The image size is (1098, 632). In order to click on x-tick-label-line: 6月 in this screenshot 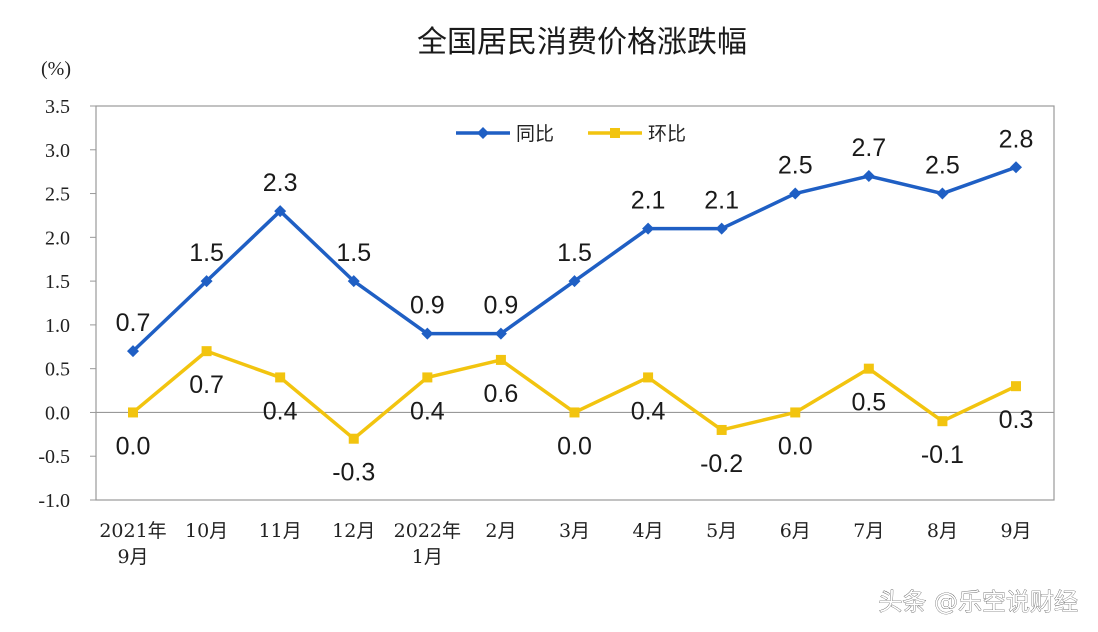, I will do `click(795, 531)`.